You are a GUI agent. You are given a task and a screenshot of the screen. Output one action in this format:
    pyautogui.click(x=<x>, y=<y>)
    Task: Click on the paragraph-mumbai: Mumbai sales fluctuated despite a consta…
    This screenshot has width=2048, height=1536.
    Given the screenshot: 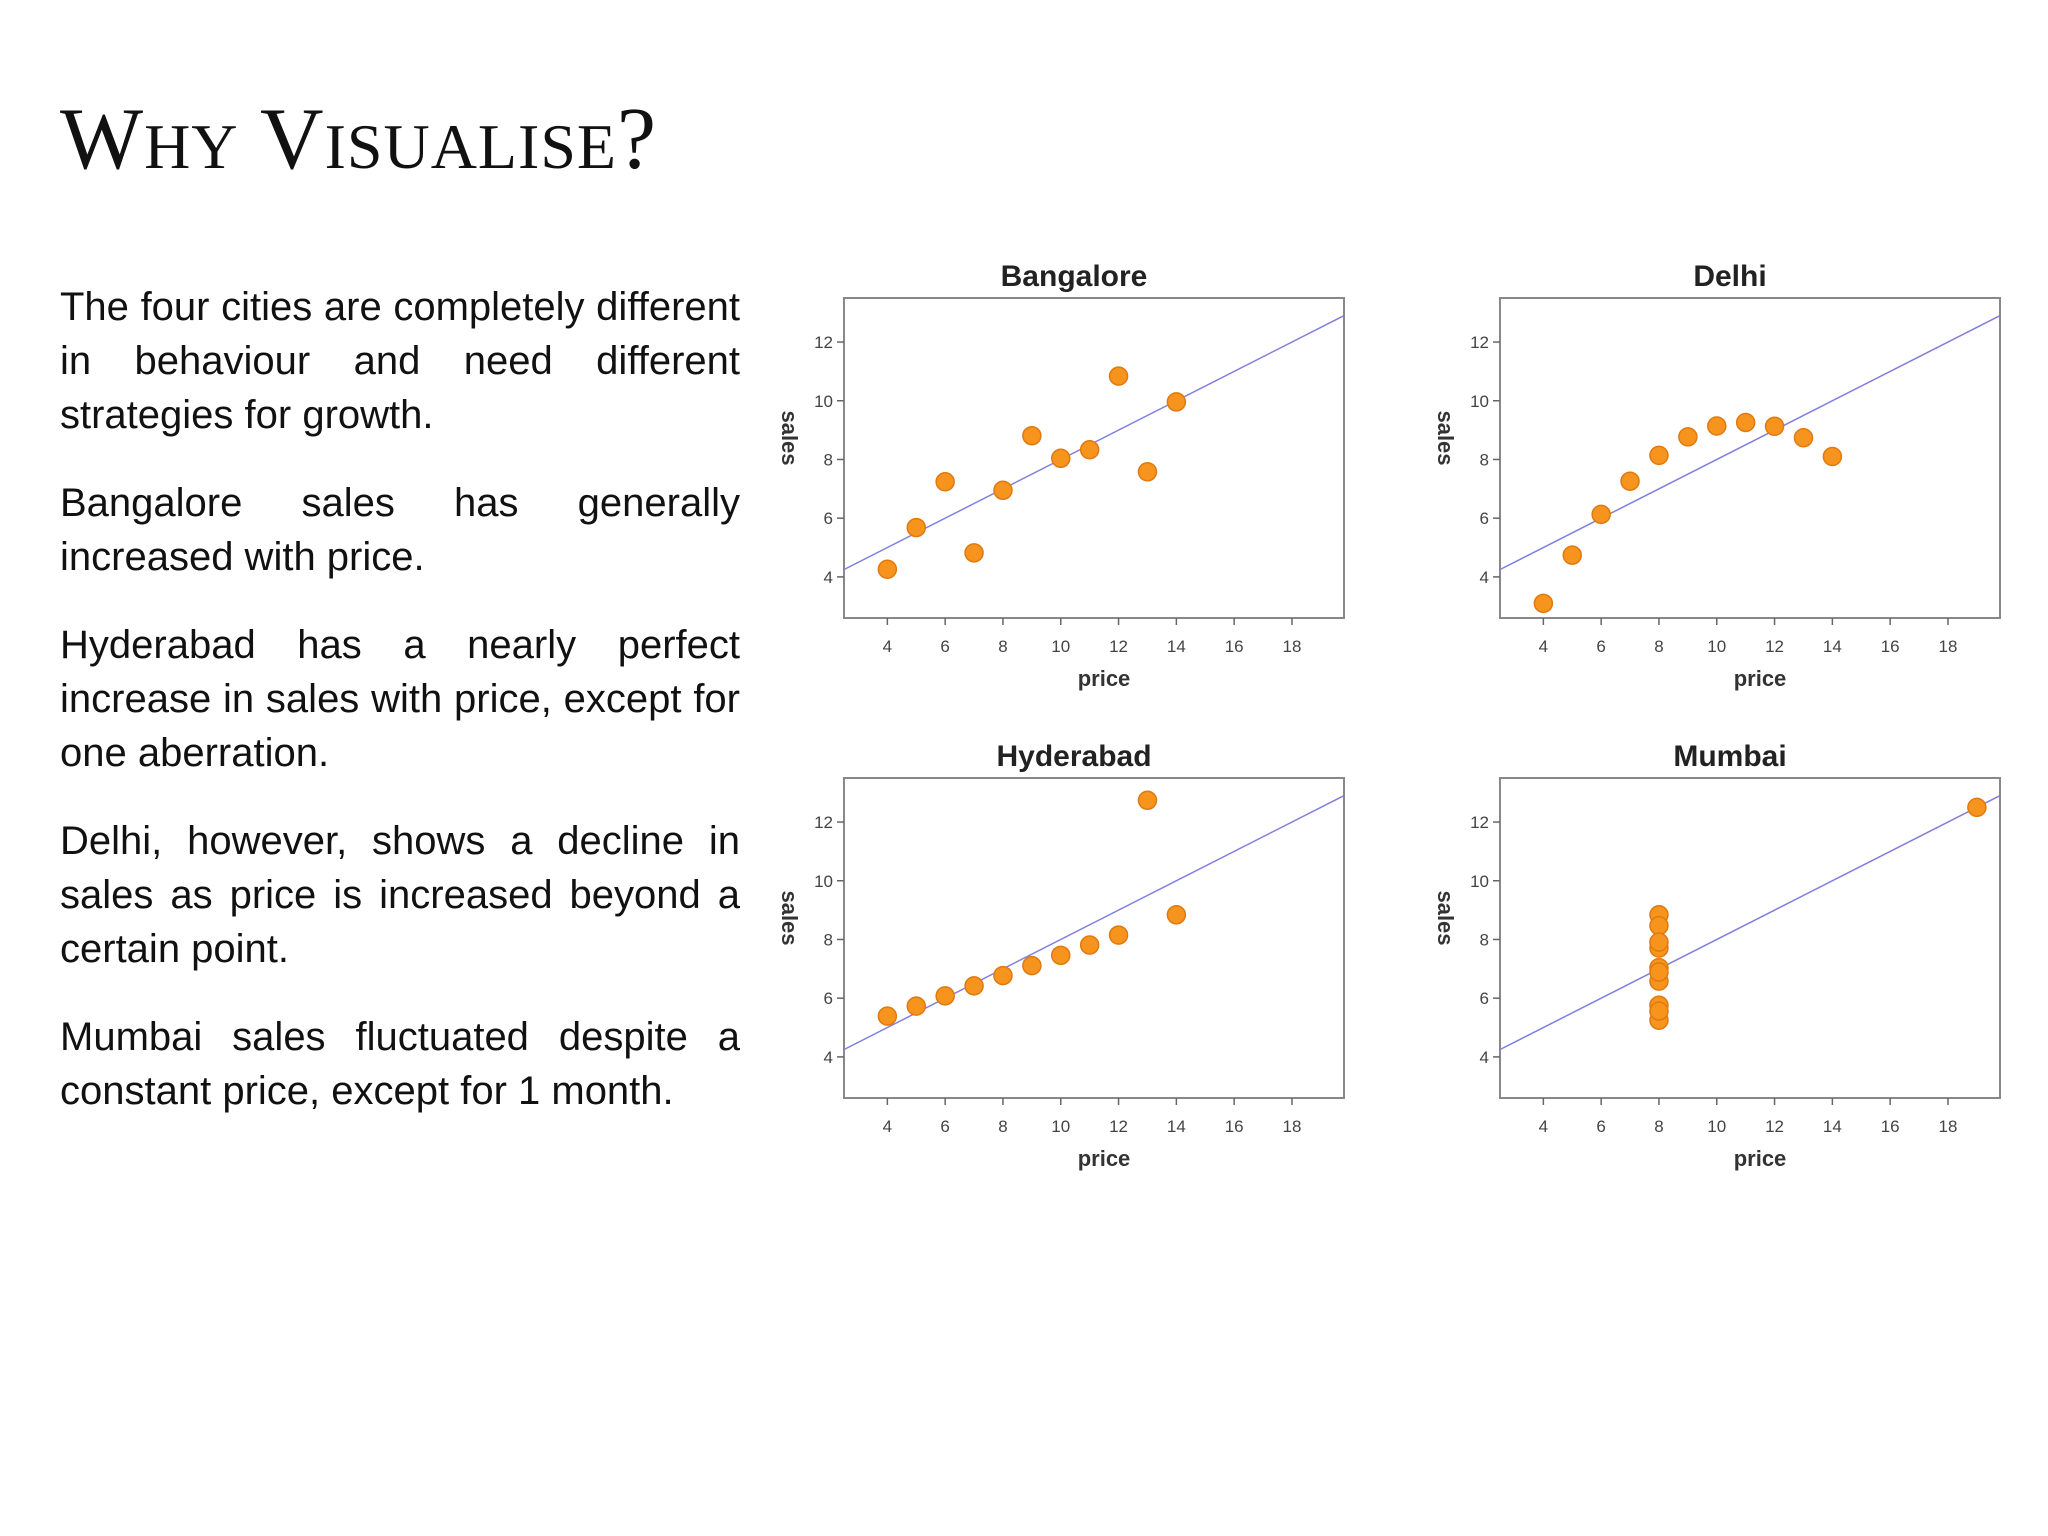 What is the action you would take?
    pyautogui.click(x=400, y=1064)
    